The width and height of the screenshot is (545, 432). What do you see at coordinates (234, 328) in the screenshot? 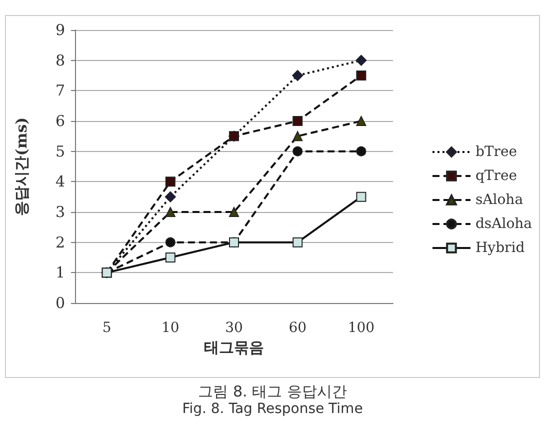
I see `x-tick-label: 30` at bounding box center [234, 328].